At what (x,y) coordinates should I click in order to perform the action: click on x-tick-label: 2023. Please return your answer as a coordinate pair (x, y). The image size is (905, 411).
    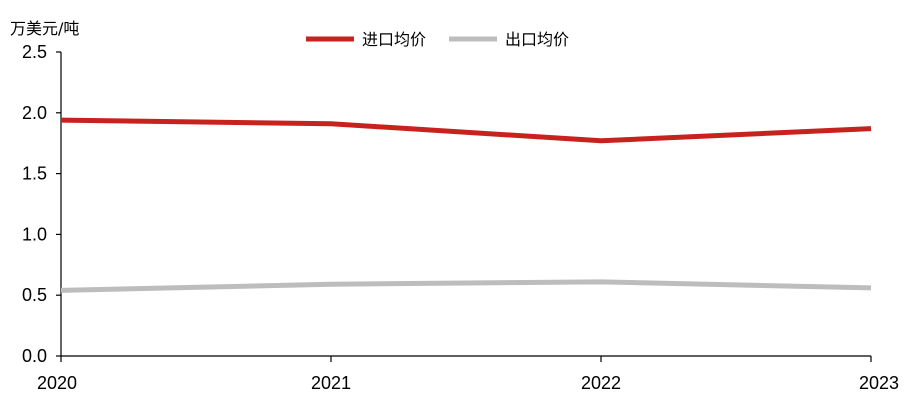
    Looking at the image, I should click on (879, 383).